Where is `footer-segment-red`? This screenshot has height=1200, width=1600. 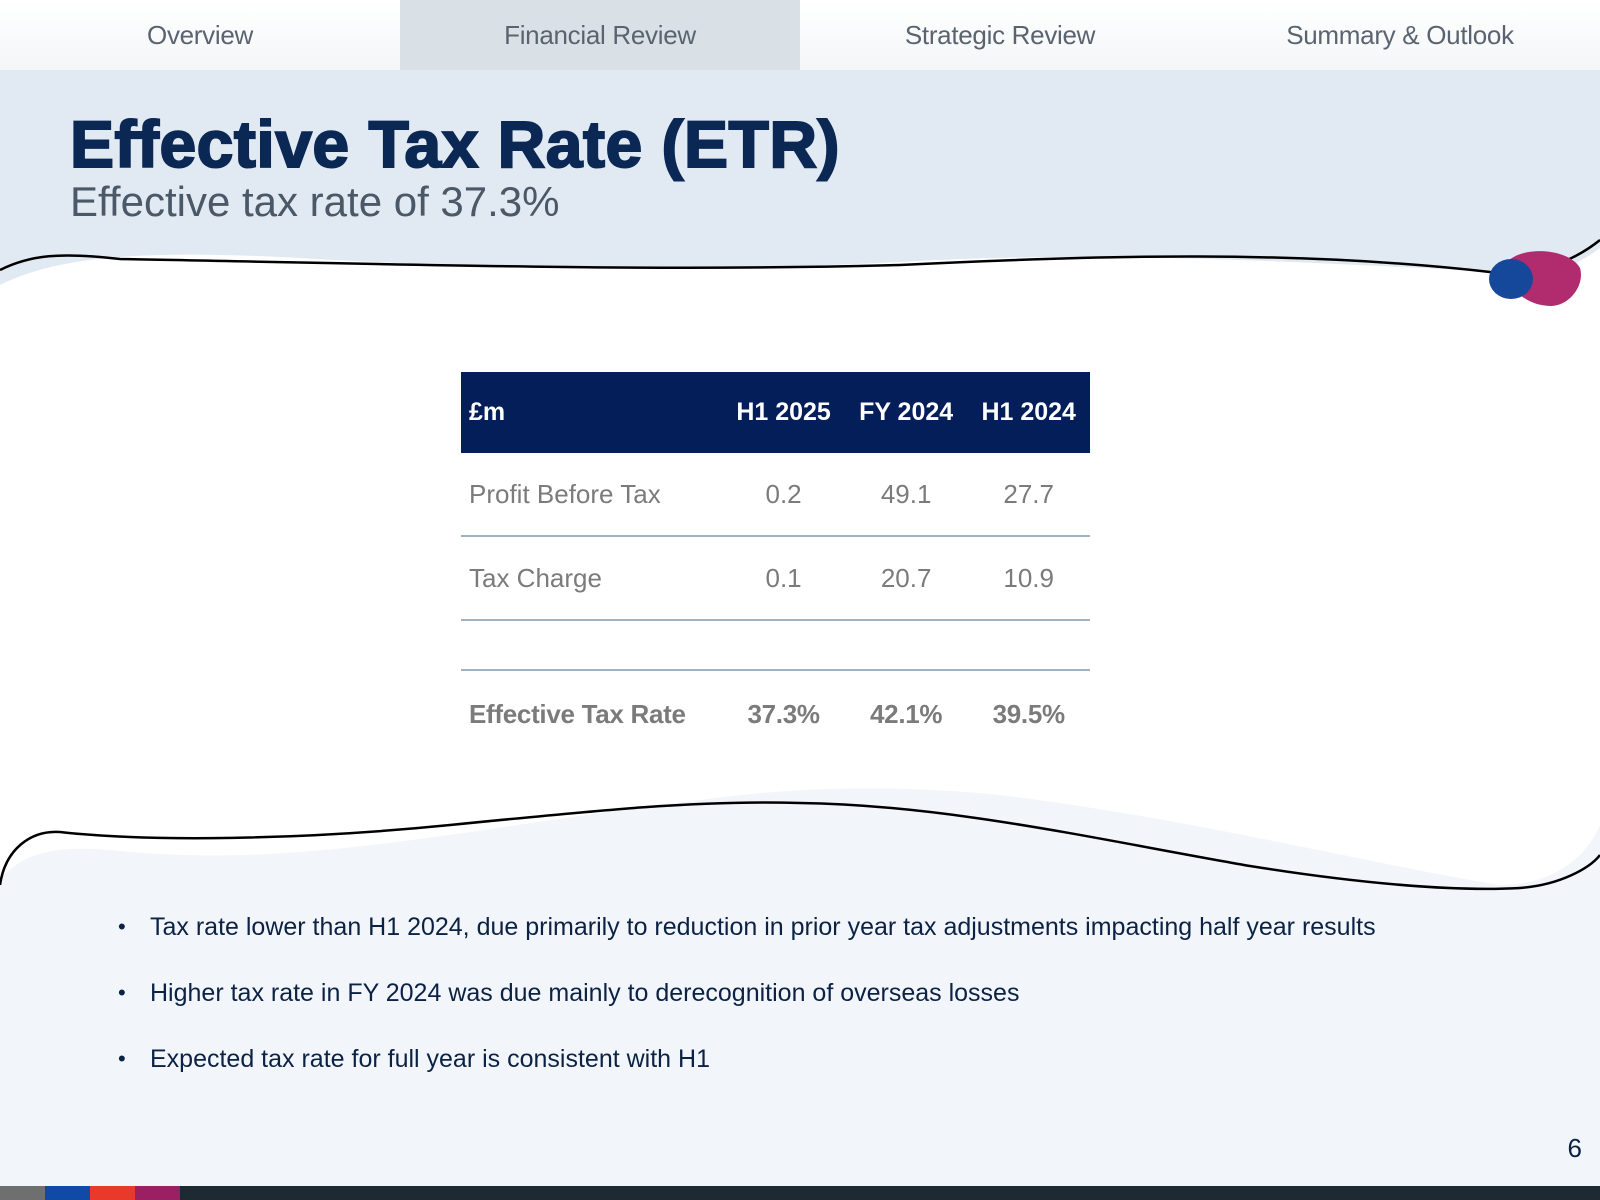
footer-segment-red is located at coordinates (112, 1193).